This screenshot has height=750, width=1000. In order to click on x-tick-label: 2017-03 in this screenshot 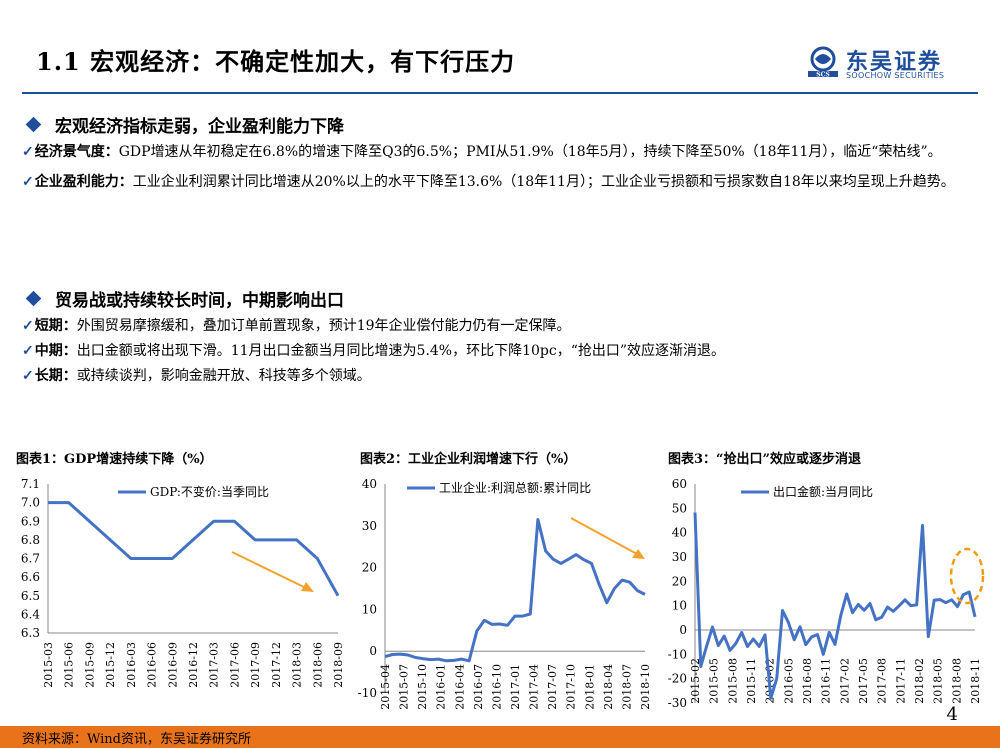, I will do `click(214, 665)`.